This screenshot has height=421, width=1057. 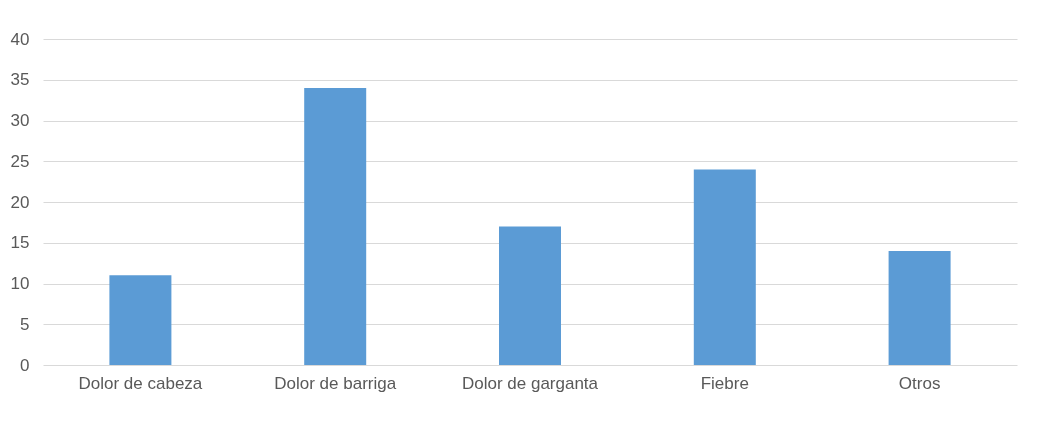 I want to click on x-tick-label: Dolor de cabeza, so click(x=140, y=383).